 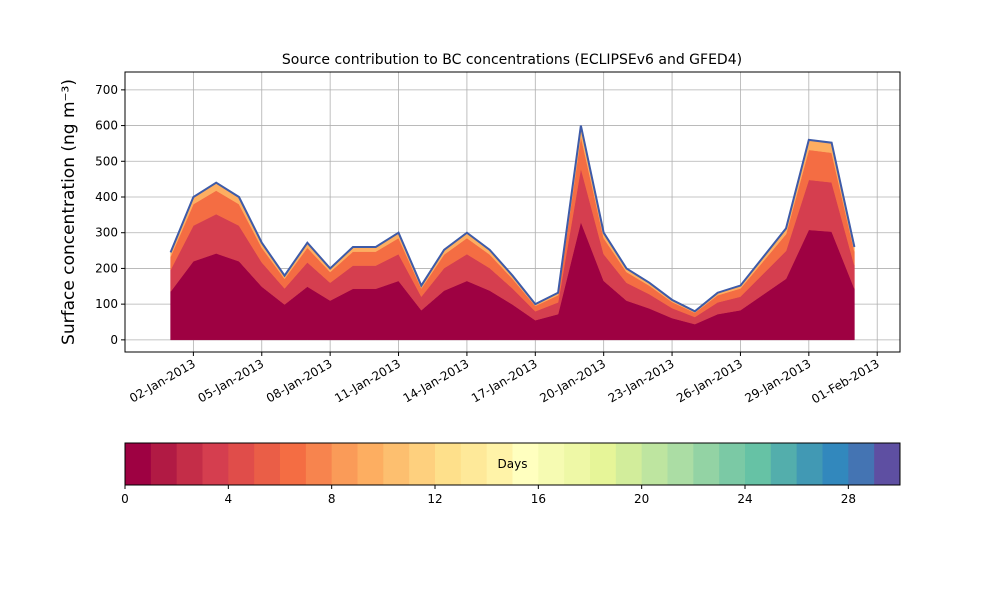 What do you see at coordinates (106, 126) in the screenshot?
I see `y-tick-label: 600` at bounding box center [106, 126].